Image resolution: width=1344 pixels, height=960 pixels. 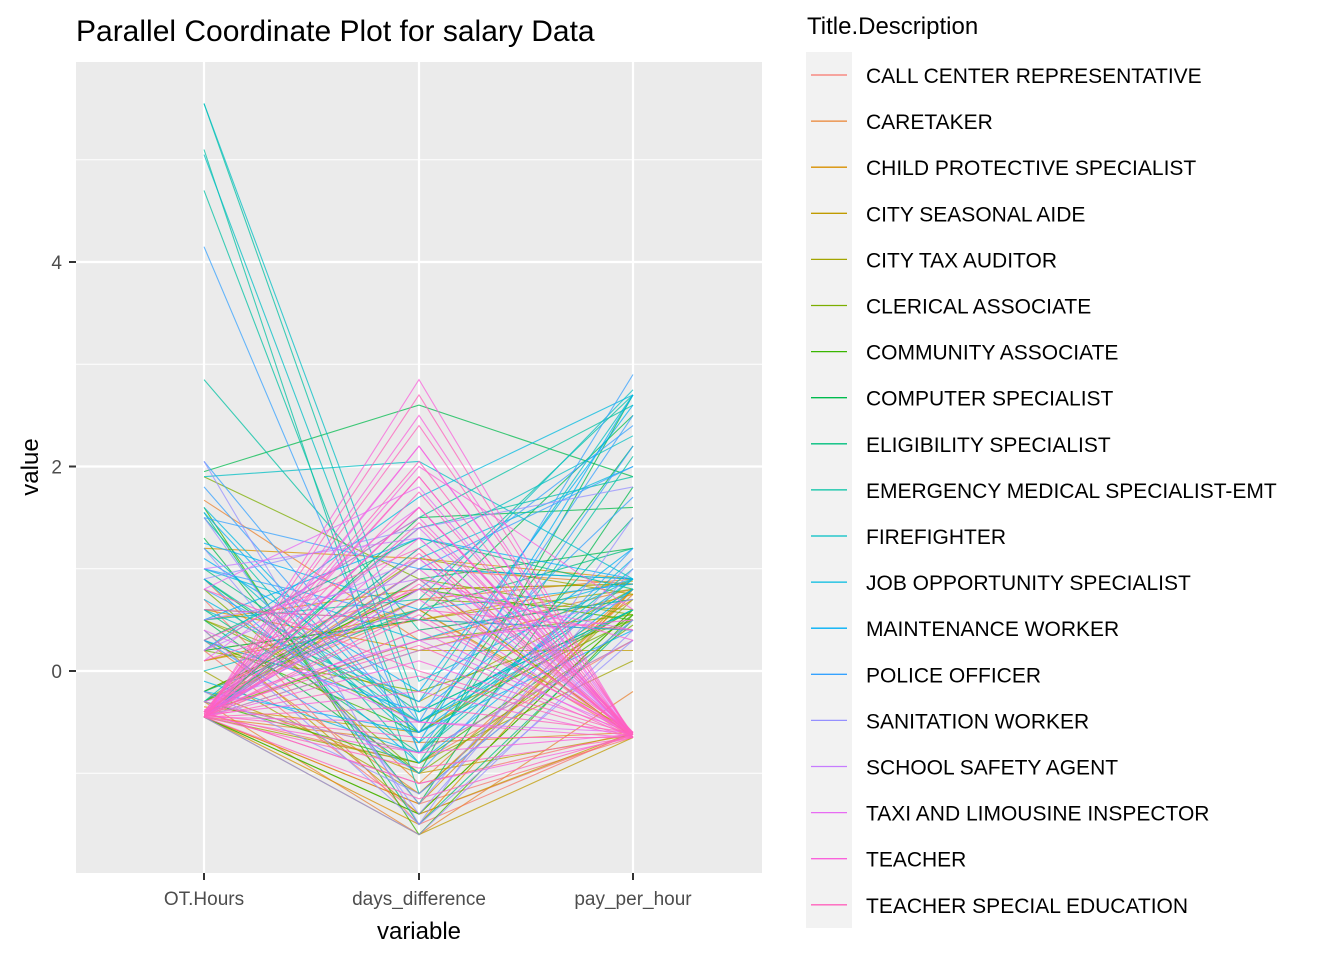 I want to click on legend-item: TEACHER, so click(x=888, y=860).